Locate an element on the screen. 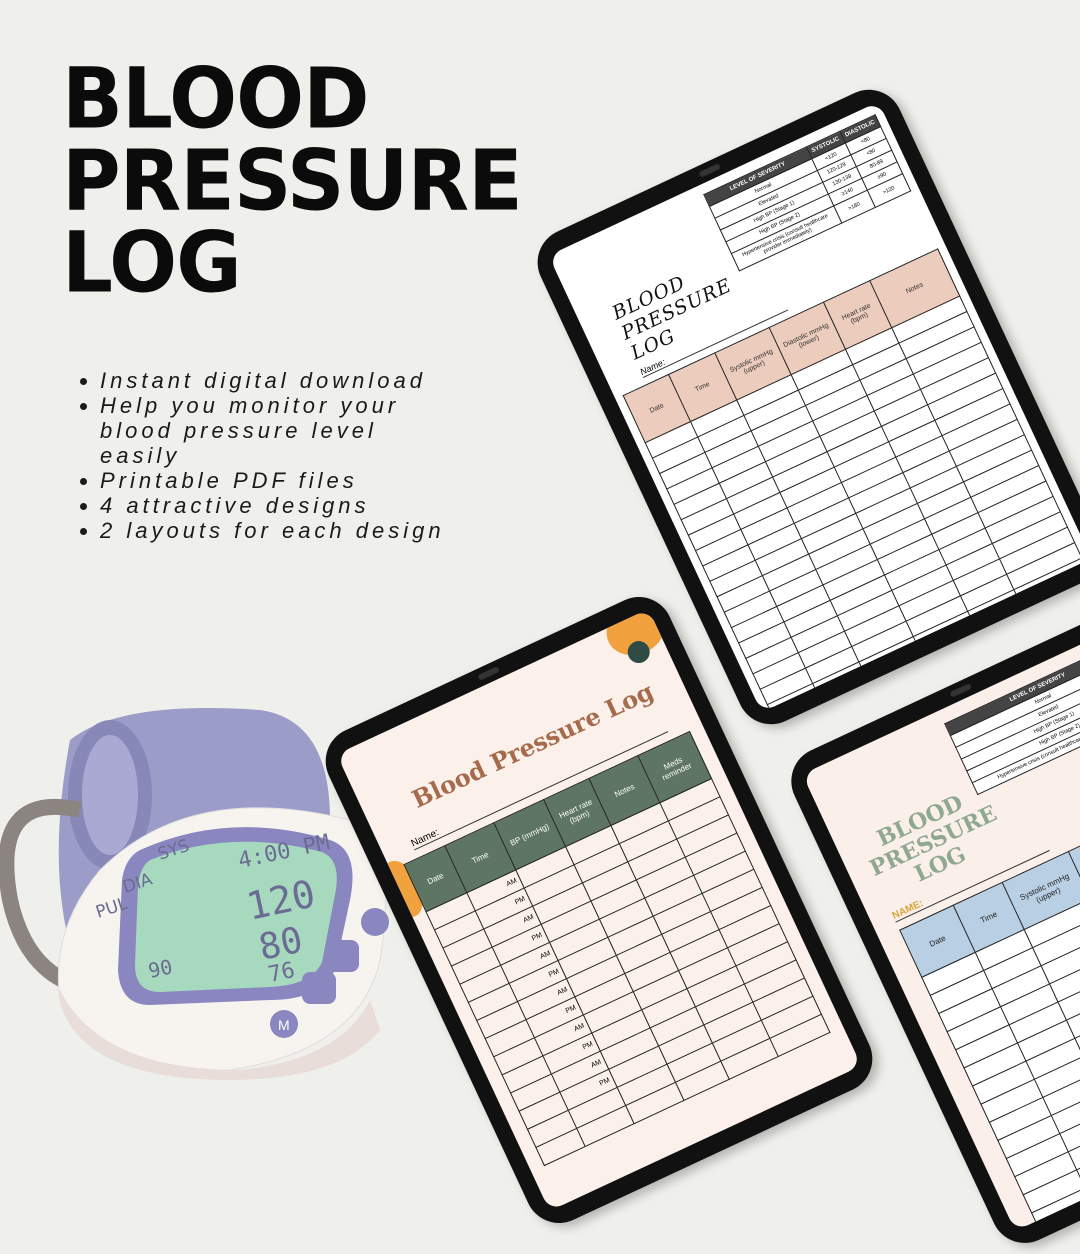  lcd-diastolic: 80 is located at coordinates (280, 944).